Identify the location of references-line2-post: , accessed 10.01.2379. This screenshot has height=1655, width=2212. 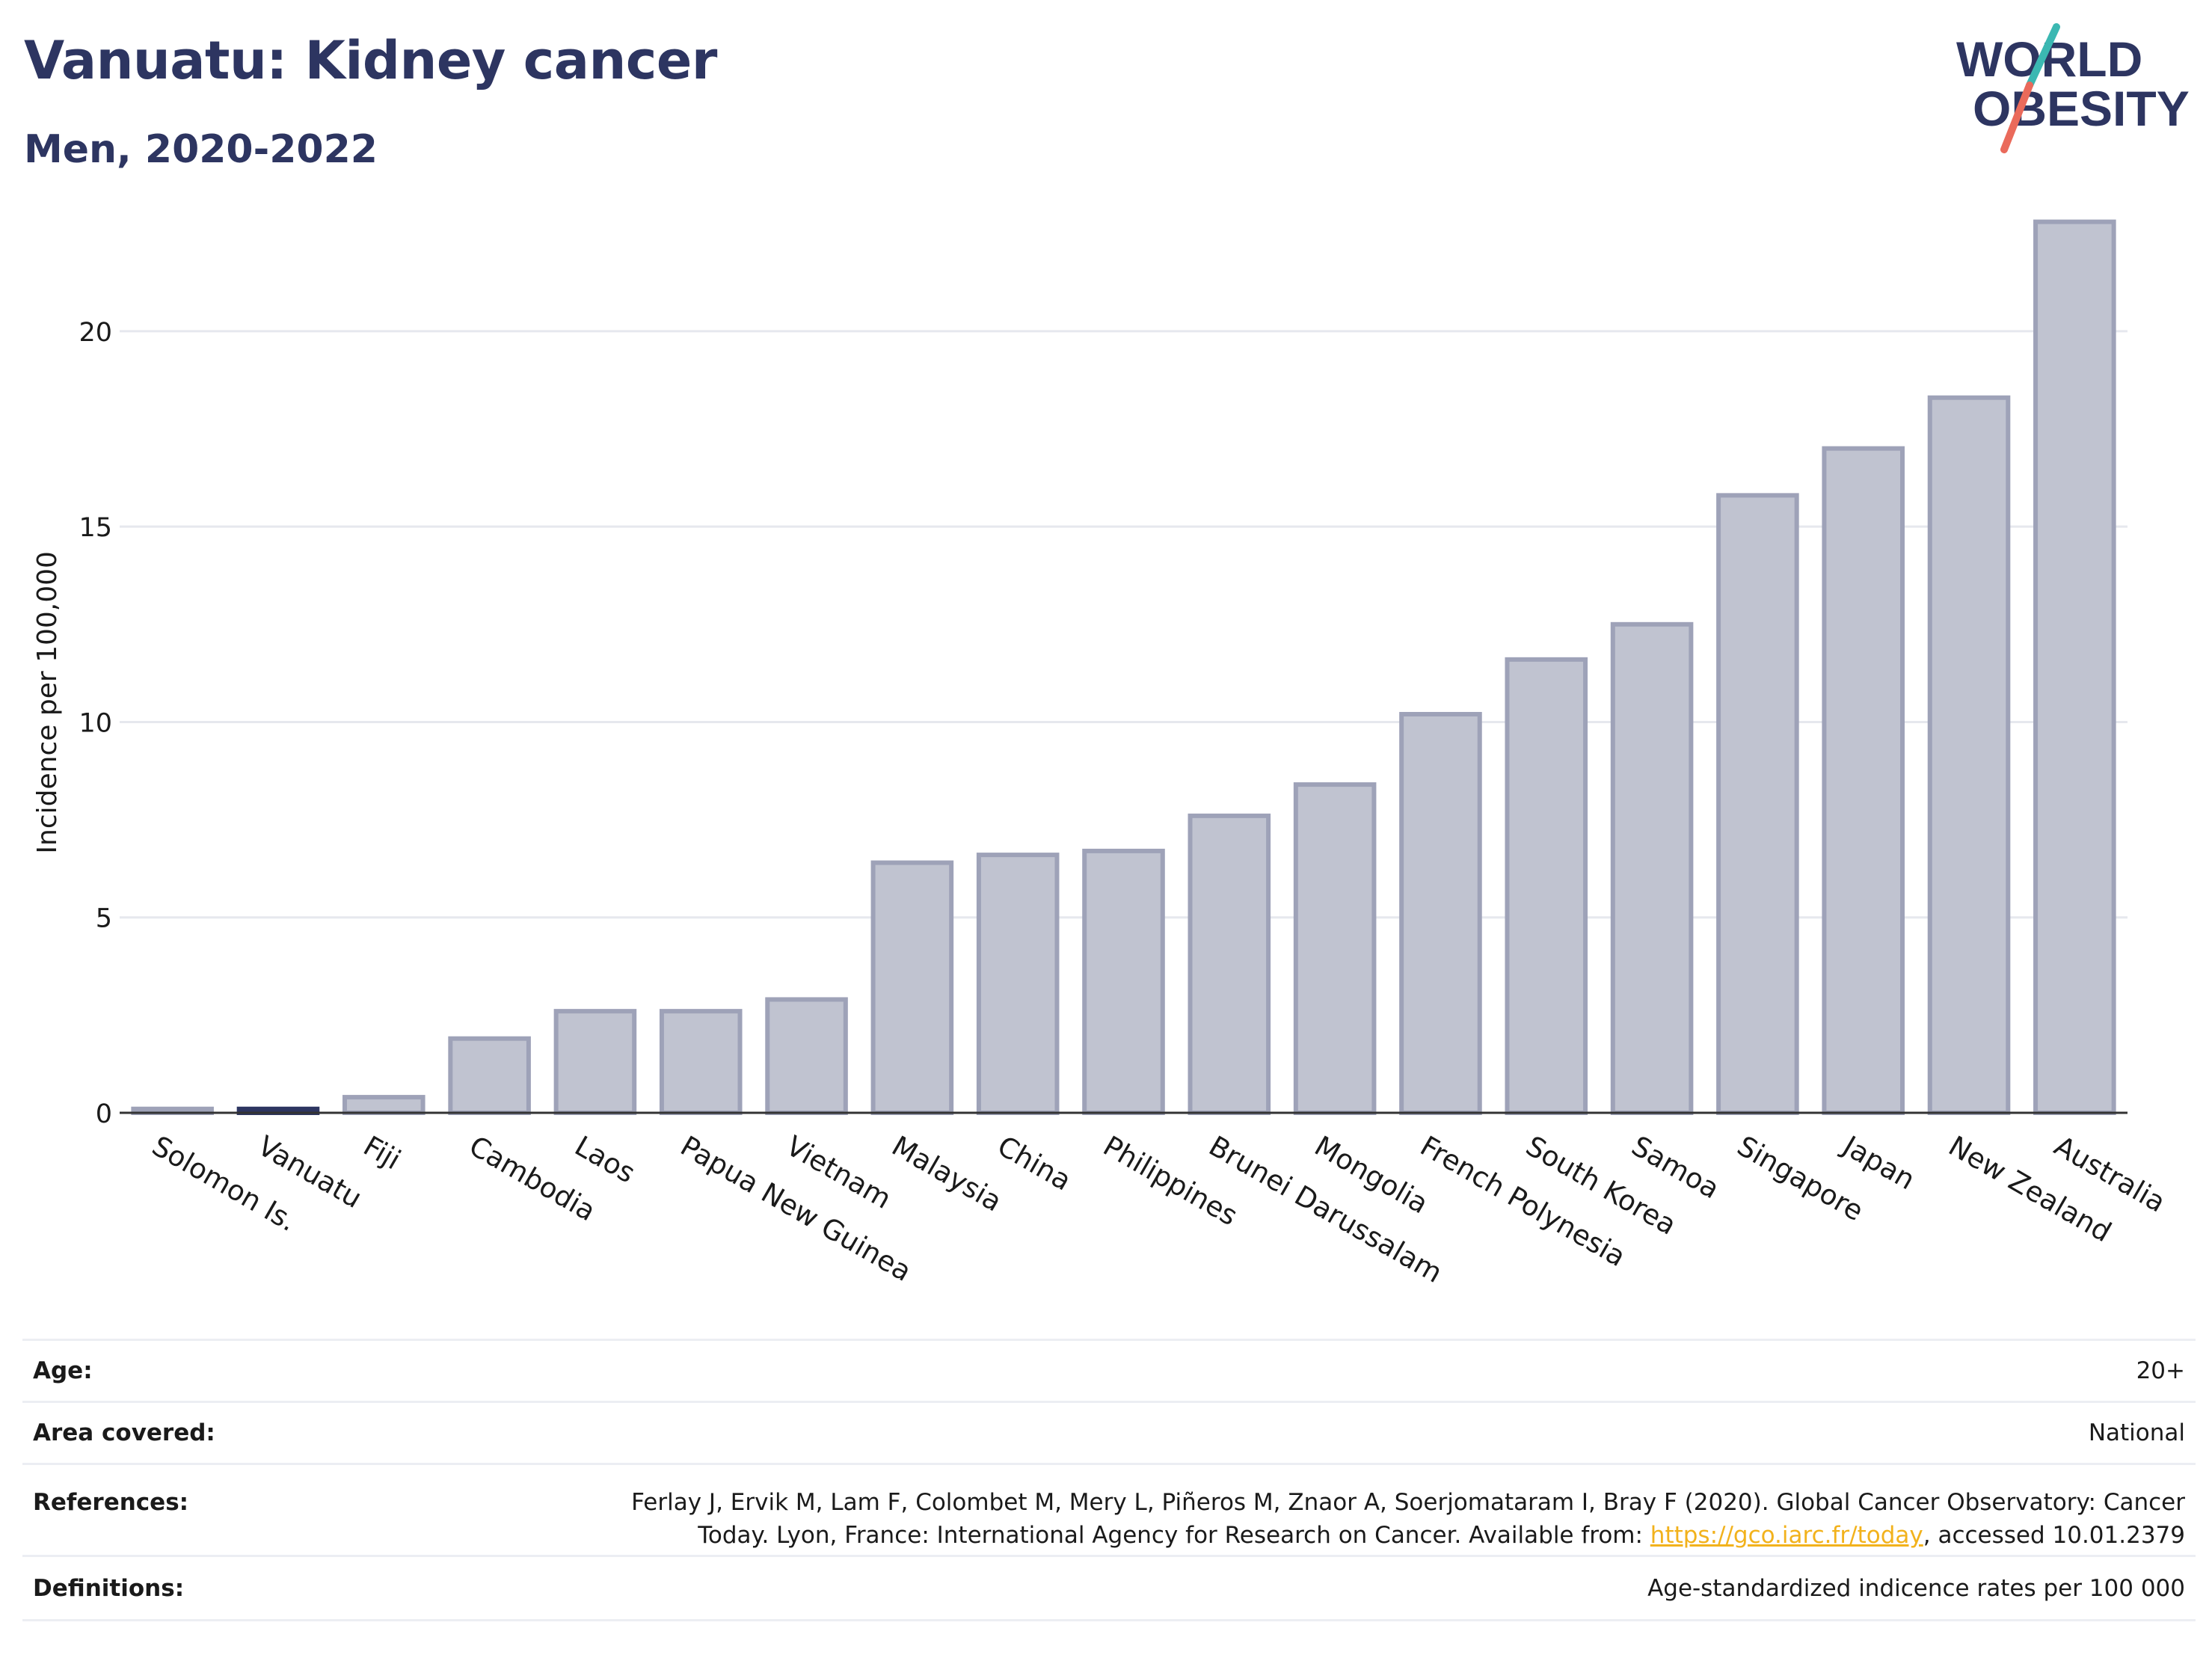
(2054, 1535).